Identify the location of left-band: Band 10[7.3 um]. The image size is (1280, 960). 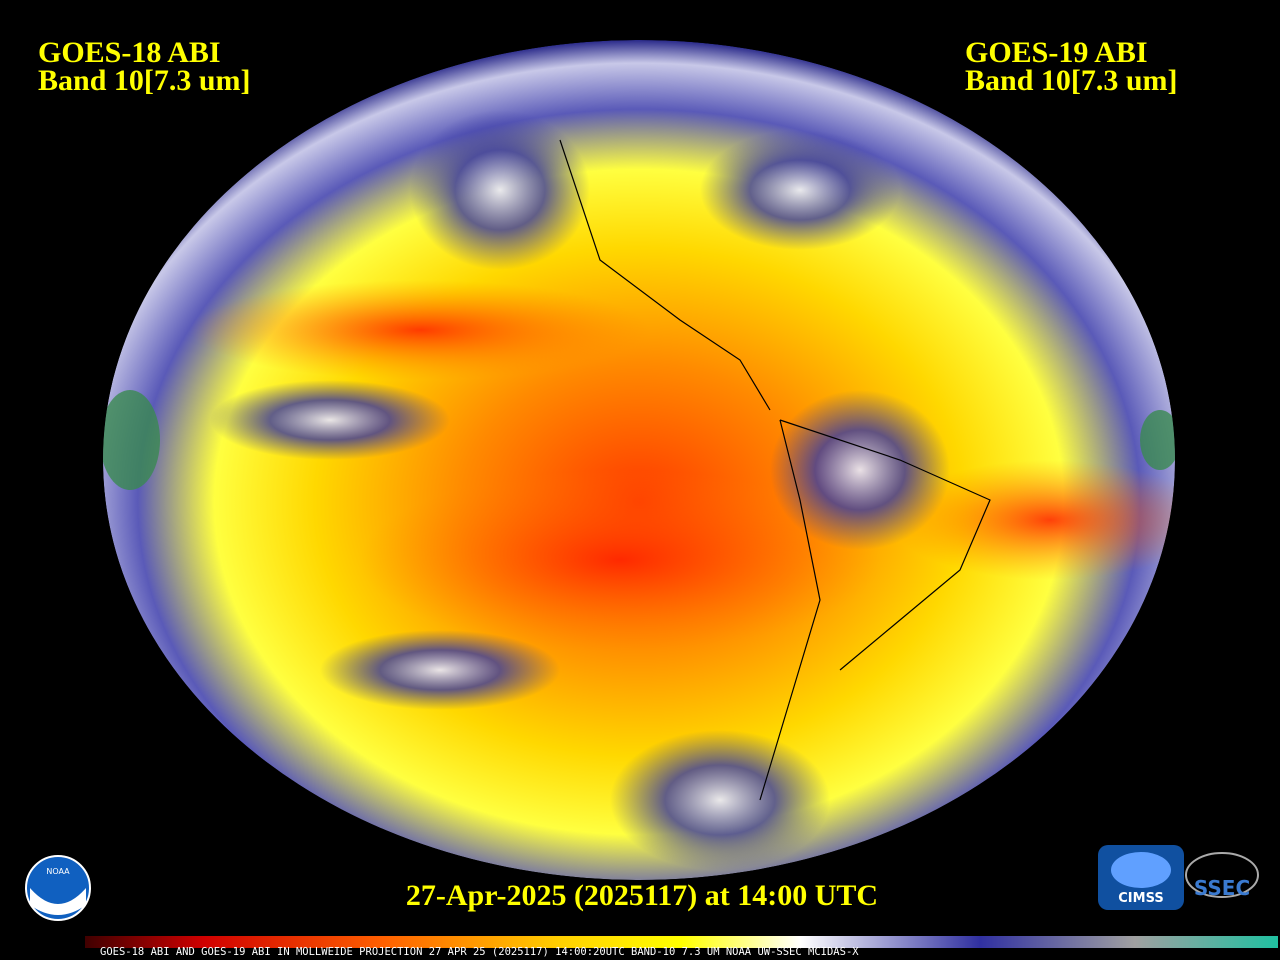
(144, 80).